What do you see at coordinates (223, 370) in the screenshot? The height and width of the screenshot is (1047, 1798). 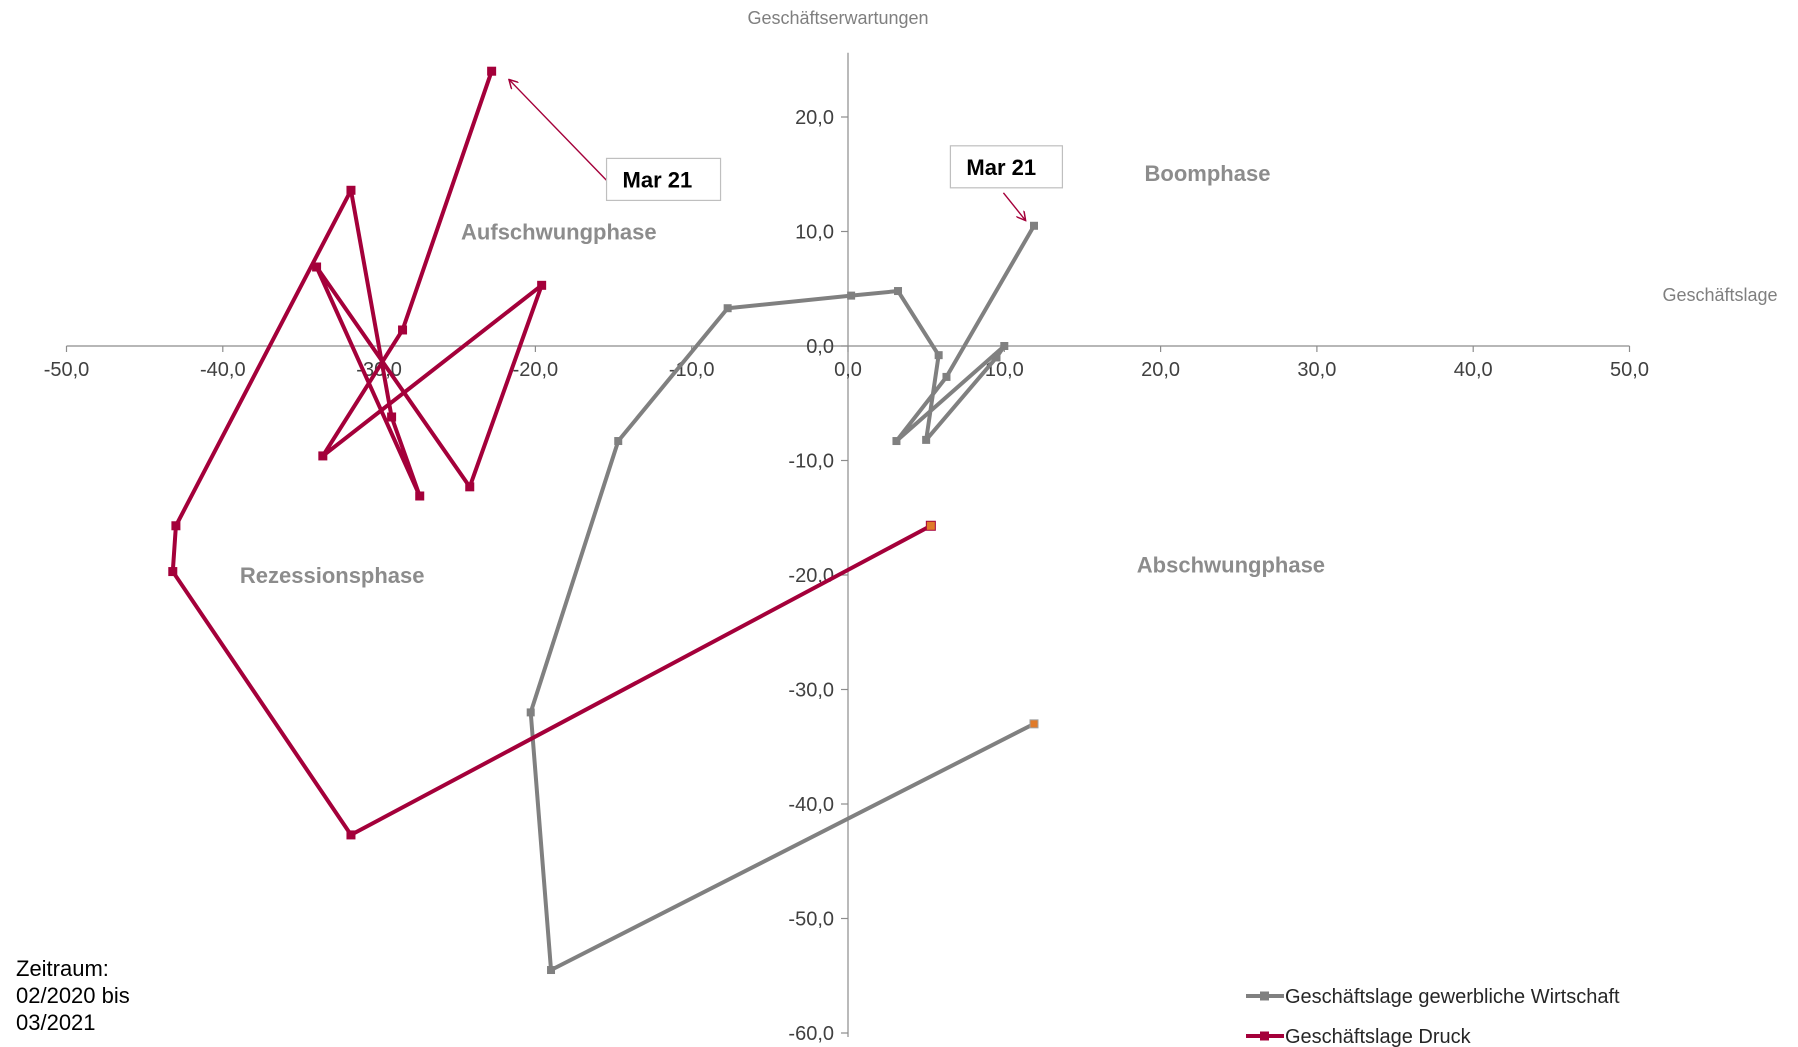 I see `x-tick-label: -40,0` at bounding box center [223, 370].